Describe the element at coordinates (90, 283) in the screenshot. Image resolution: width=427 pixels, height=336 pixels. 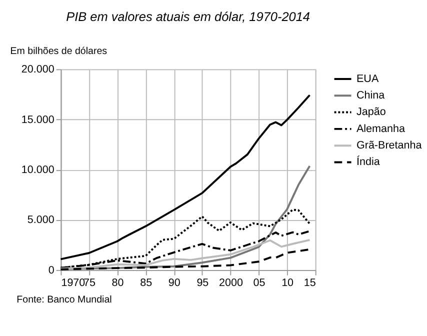
I see `x-tick-label: 75` at that location.